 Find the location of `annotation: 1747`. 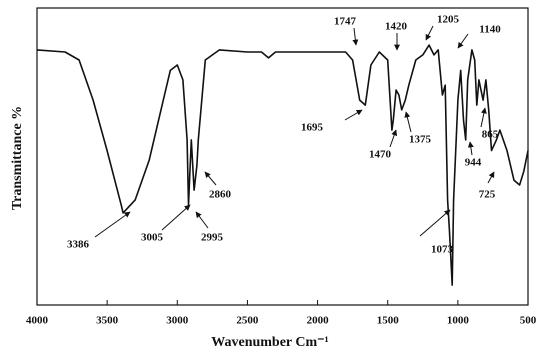

annotation: 1747 is located at coordinates (345, 22).